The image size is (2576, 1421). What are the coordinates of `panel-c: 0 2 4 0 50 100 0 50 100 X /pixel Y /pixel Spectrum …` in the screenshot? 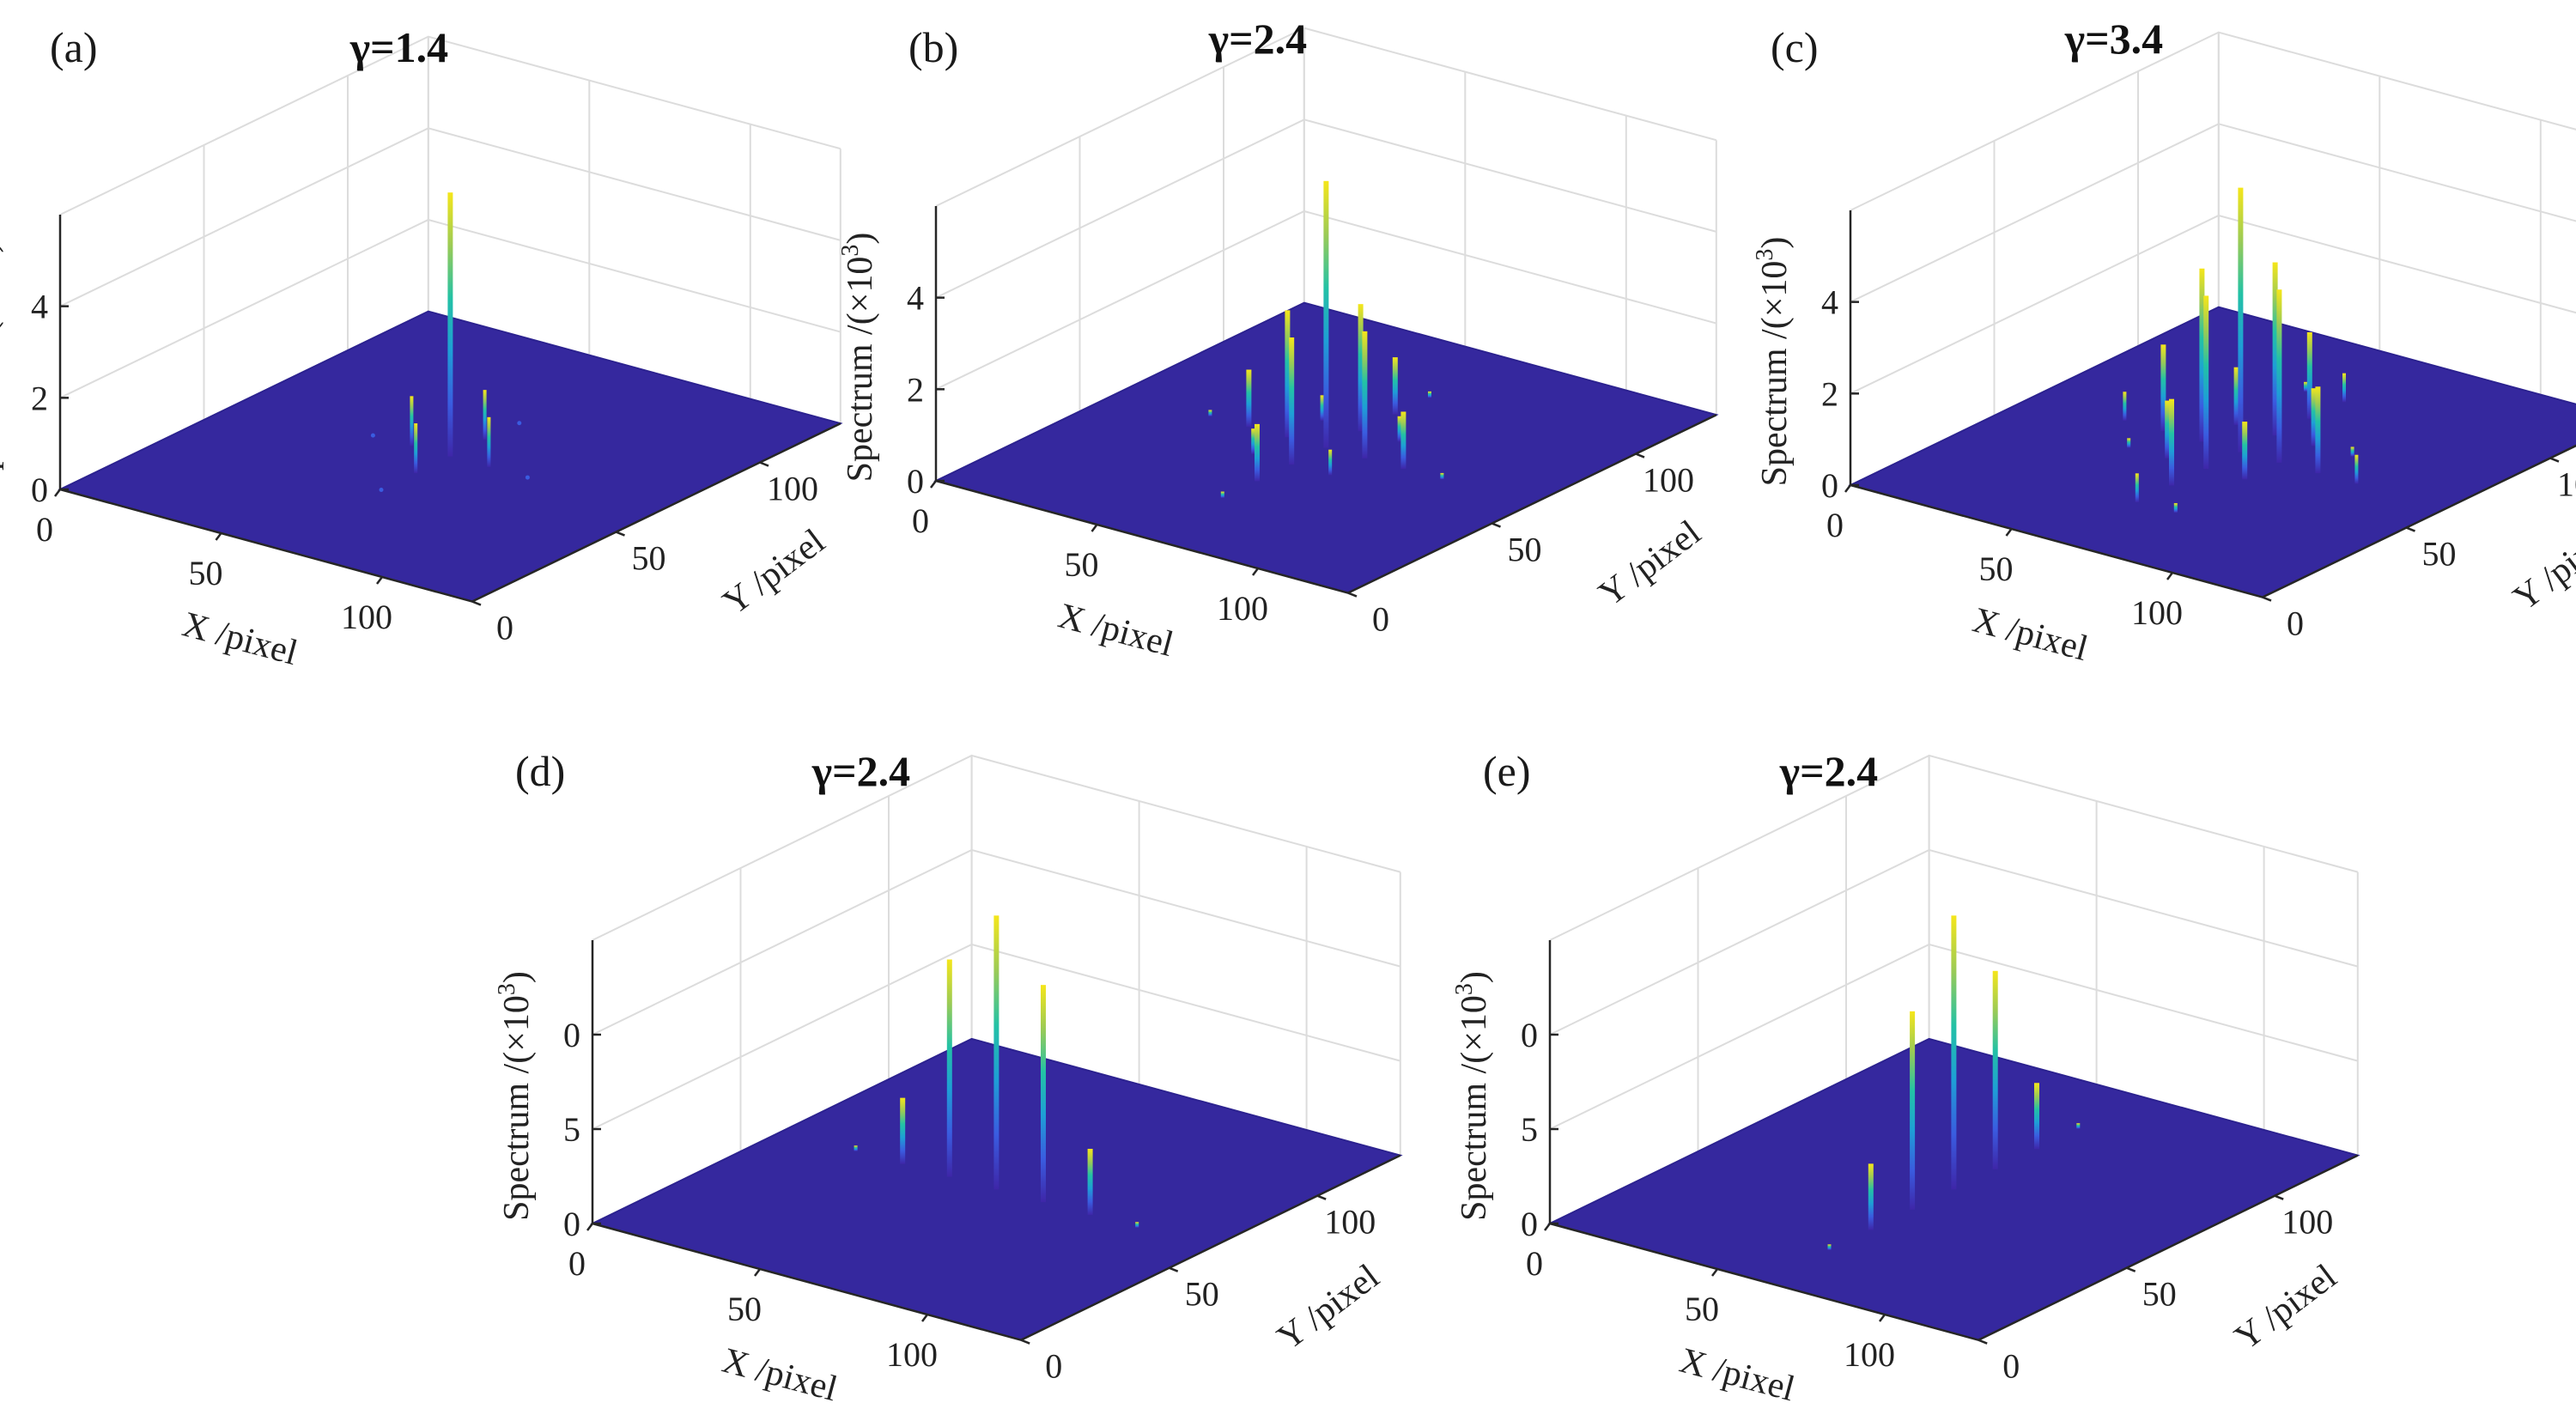 It's located at (2164, 342).